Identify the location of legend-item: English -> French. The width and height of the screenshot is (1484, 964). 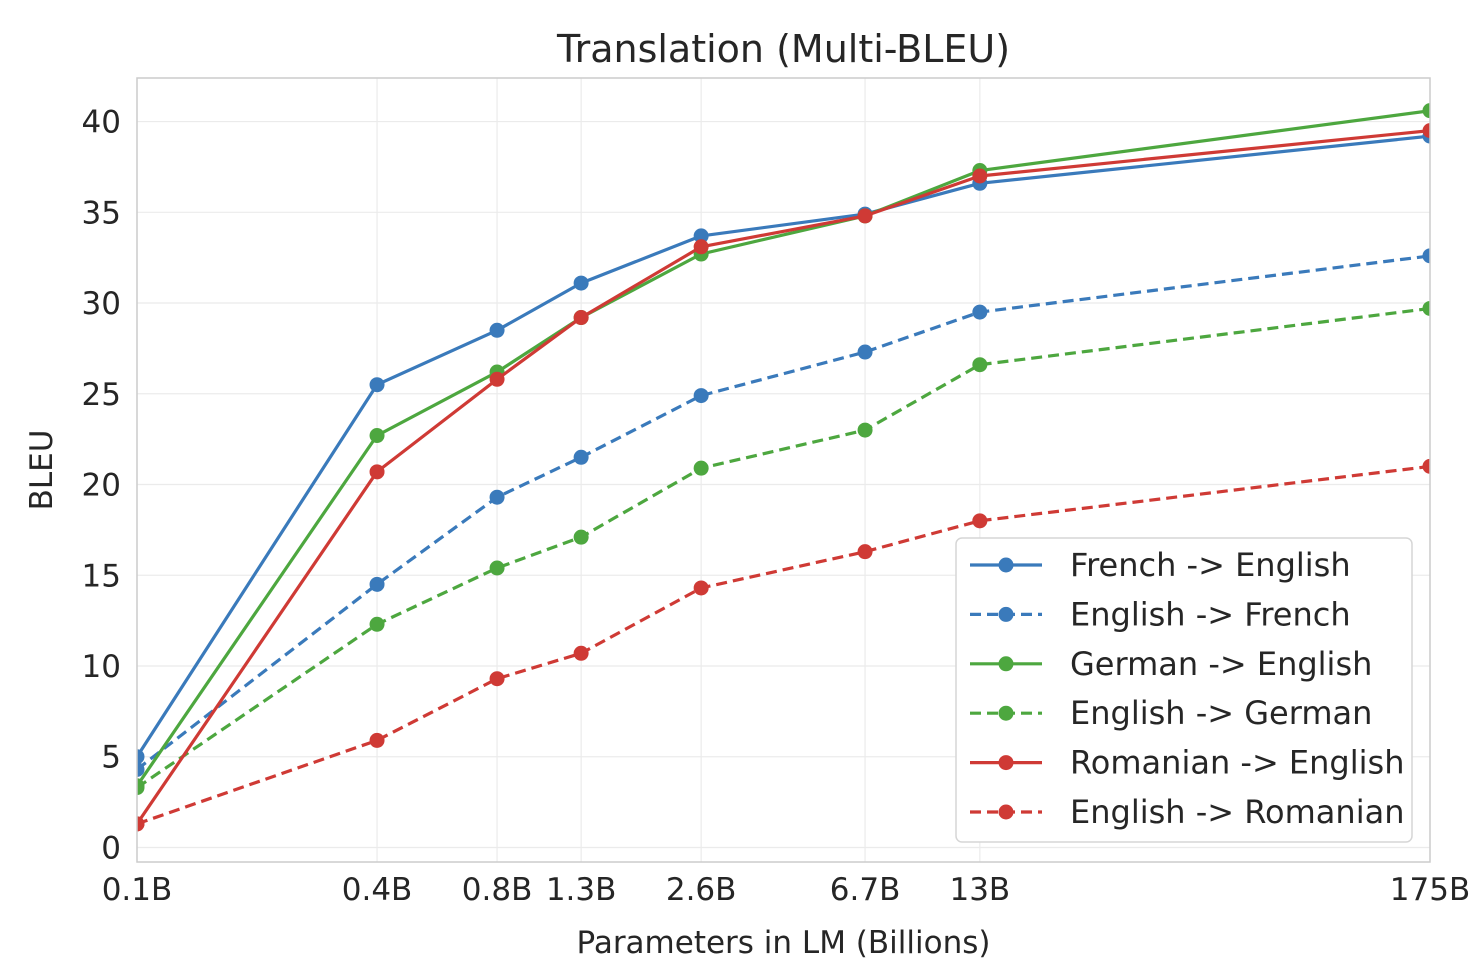
(1160, 614).